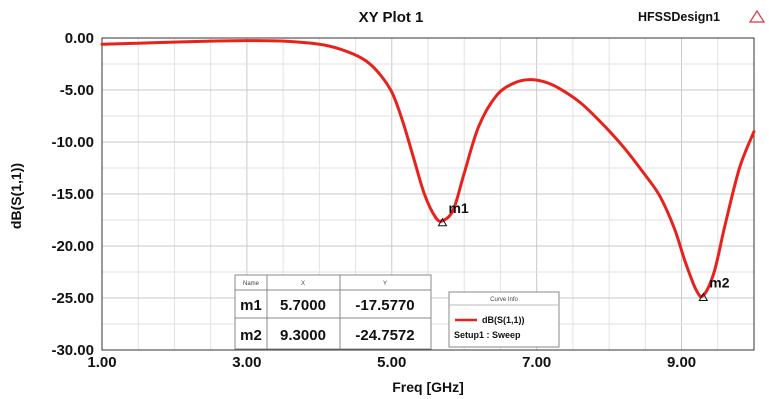 This screenshot has width=769, height=399. What do you see at coordinates (303, 305) in the screenshot?
I see `table-row-m1-x: 5.7000` at bounding box center [303, 305].